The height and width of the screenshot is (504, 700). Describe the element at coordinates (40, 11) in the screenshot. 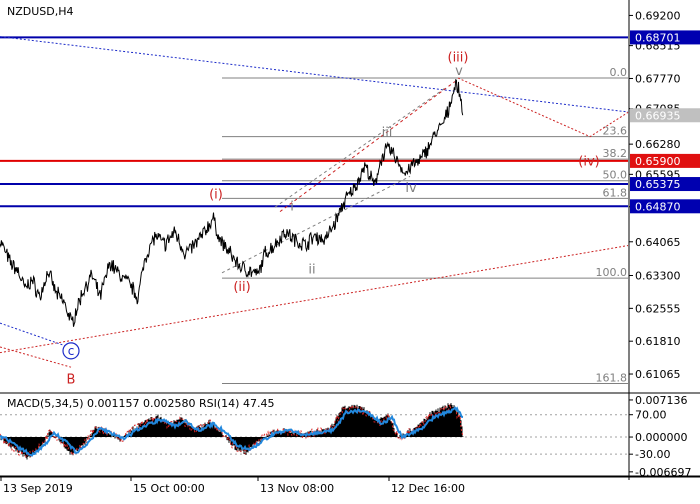

I see `symbol-label: NZDUSD,H4` at that location.